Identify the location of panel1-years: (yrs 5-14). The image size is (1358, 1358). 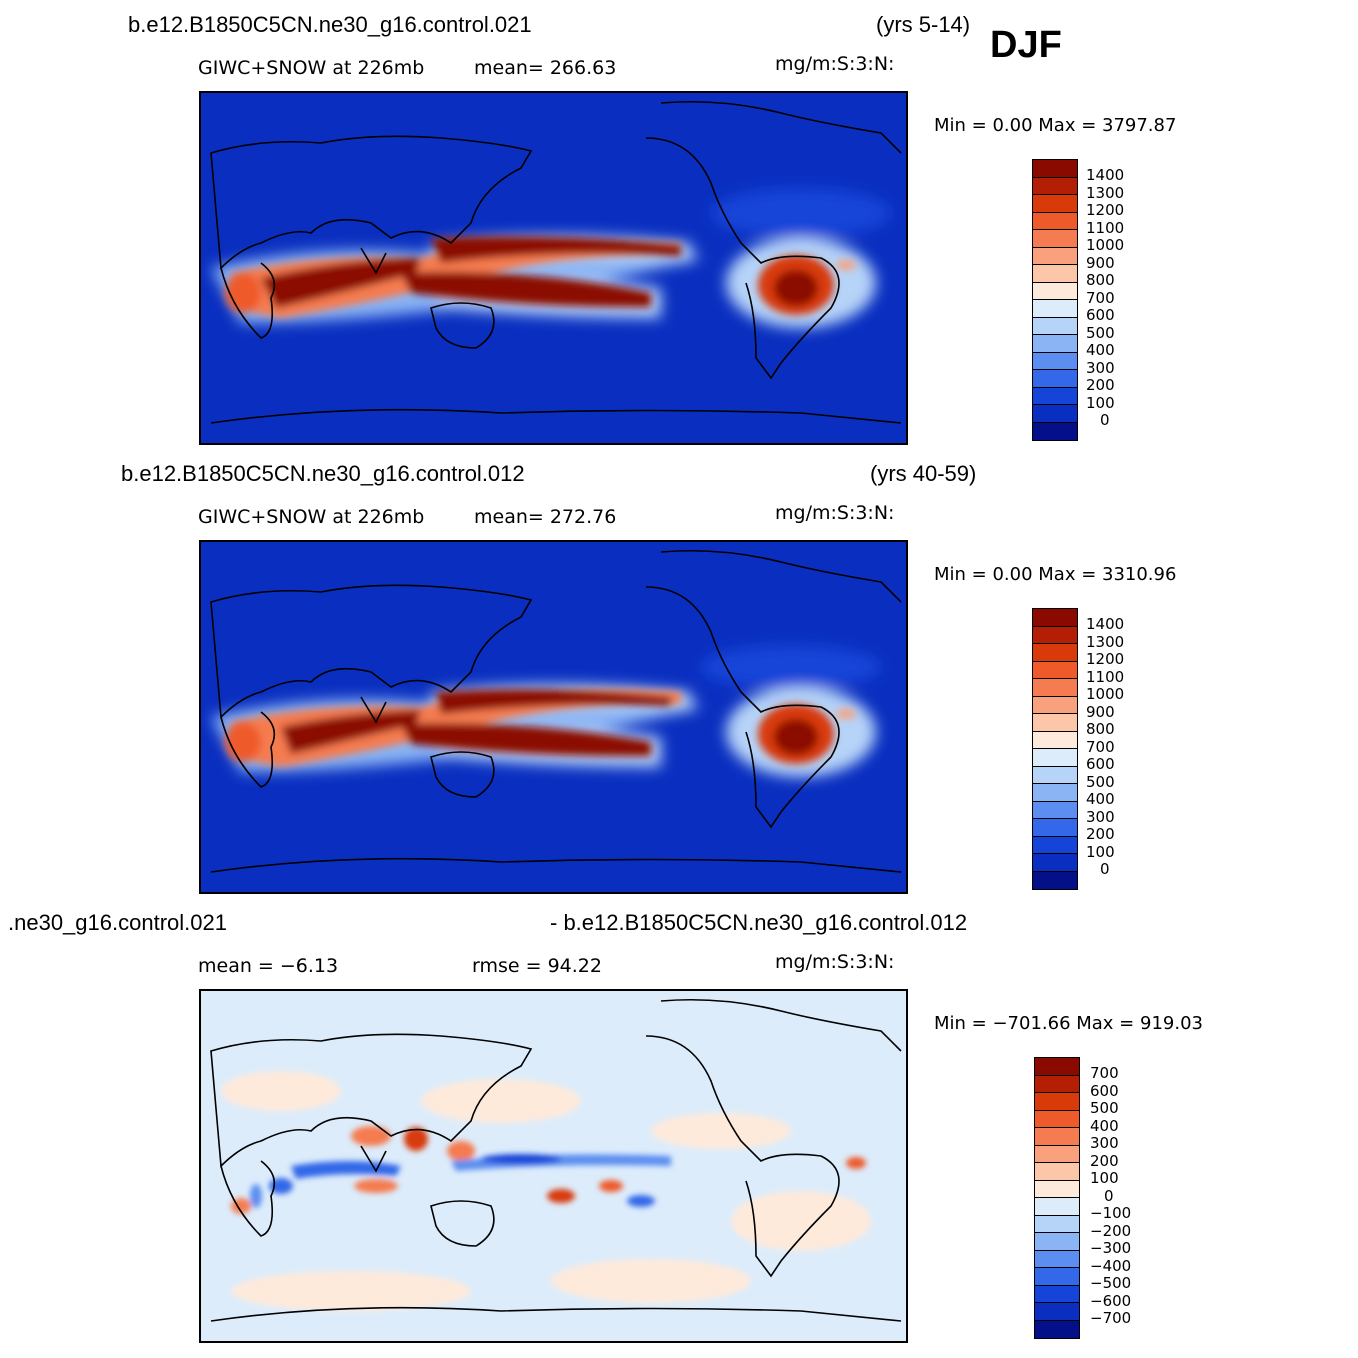
(923, 24).